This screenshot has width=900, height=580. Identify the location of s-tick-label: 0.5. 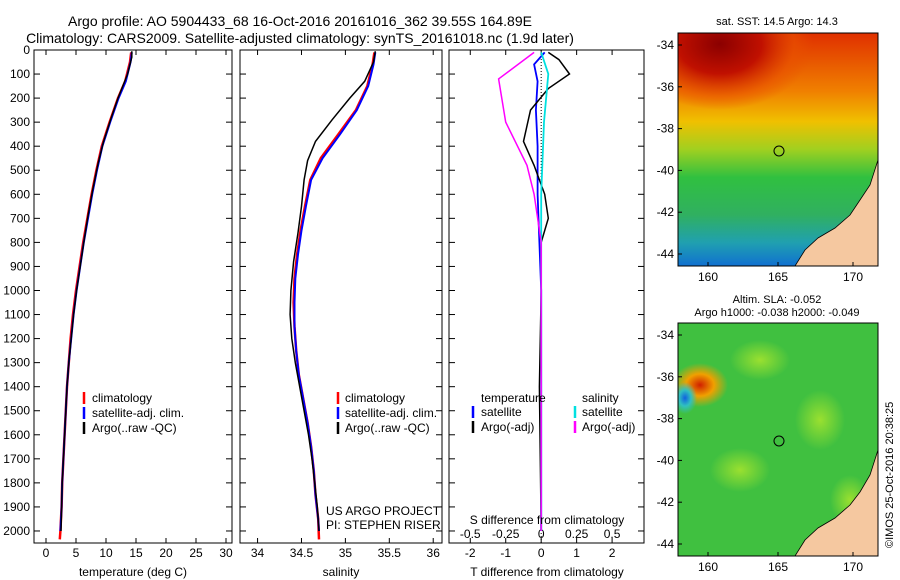
(612, 534).